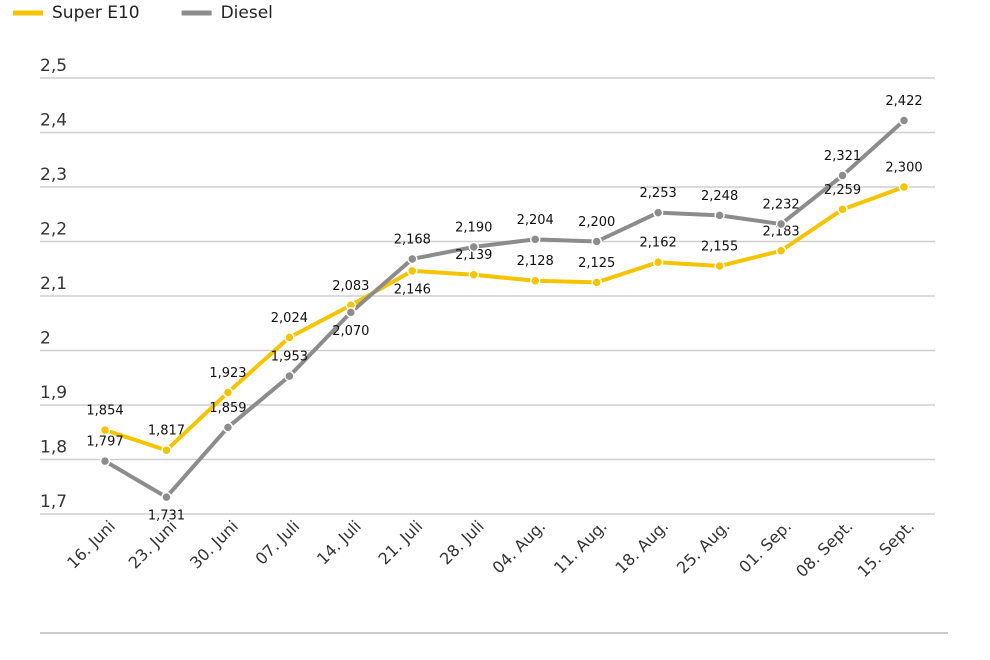 The width and height of the screenshot is (990, 660). What do you see at coordinates (153, 545) in the screenshot?
I see `x-tick-label: 23. Juni` at bounding box center [153, 545].